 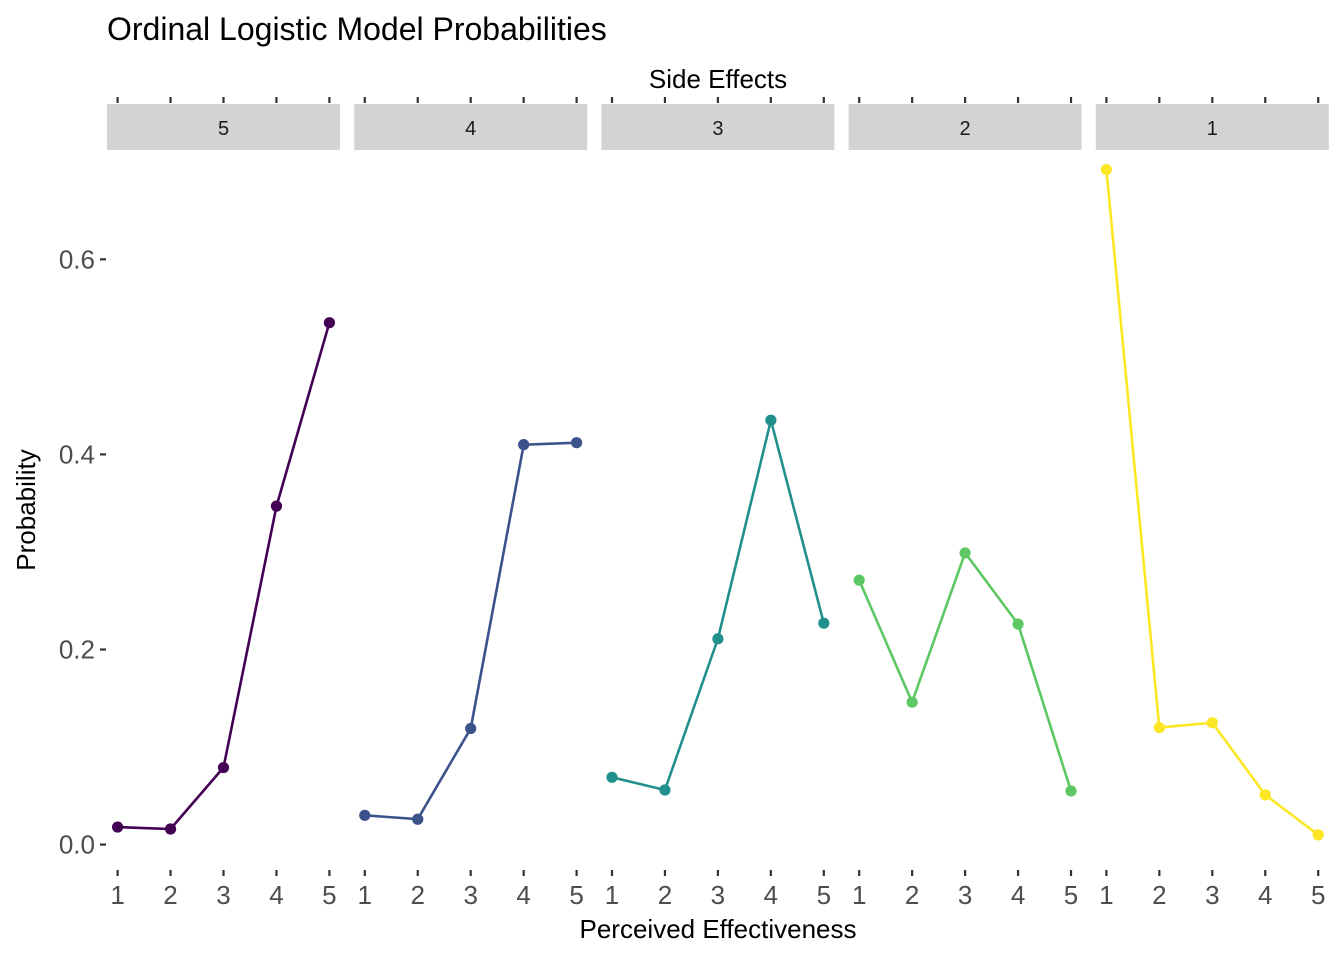 What do you see at coordinates (77, 259) in the screenshot?
I see `y-tick-label: 0.6` at bounding box center [77, 259].